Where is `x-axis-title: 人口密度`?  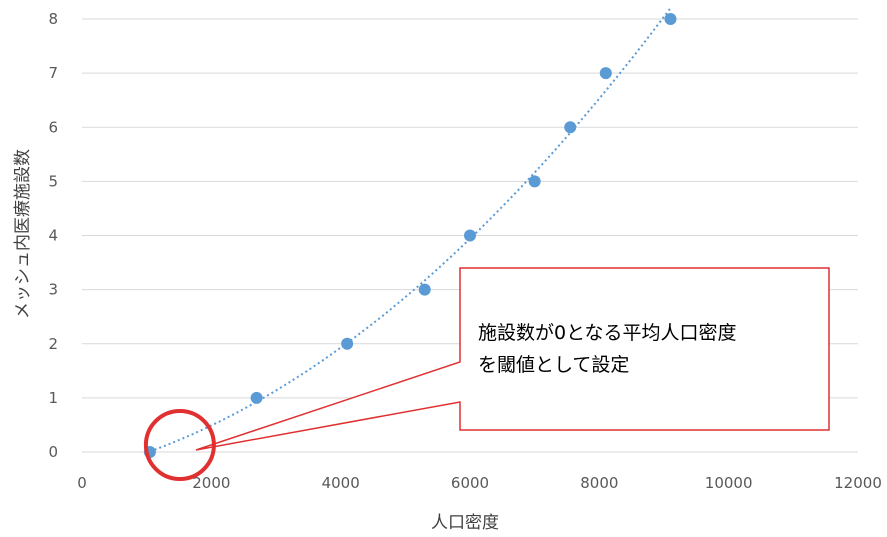
x-axis-title: 人口密度 is located at coordinates (465, 523).